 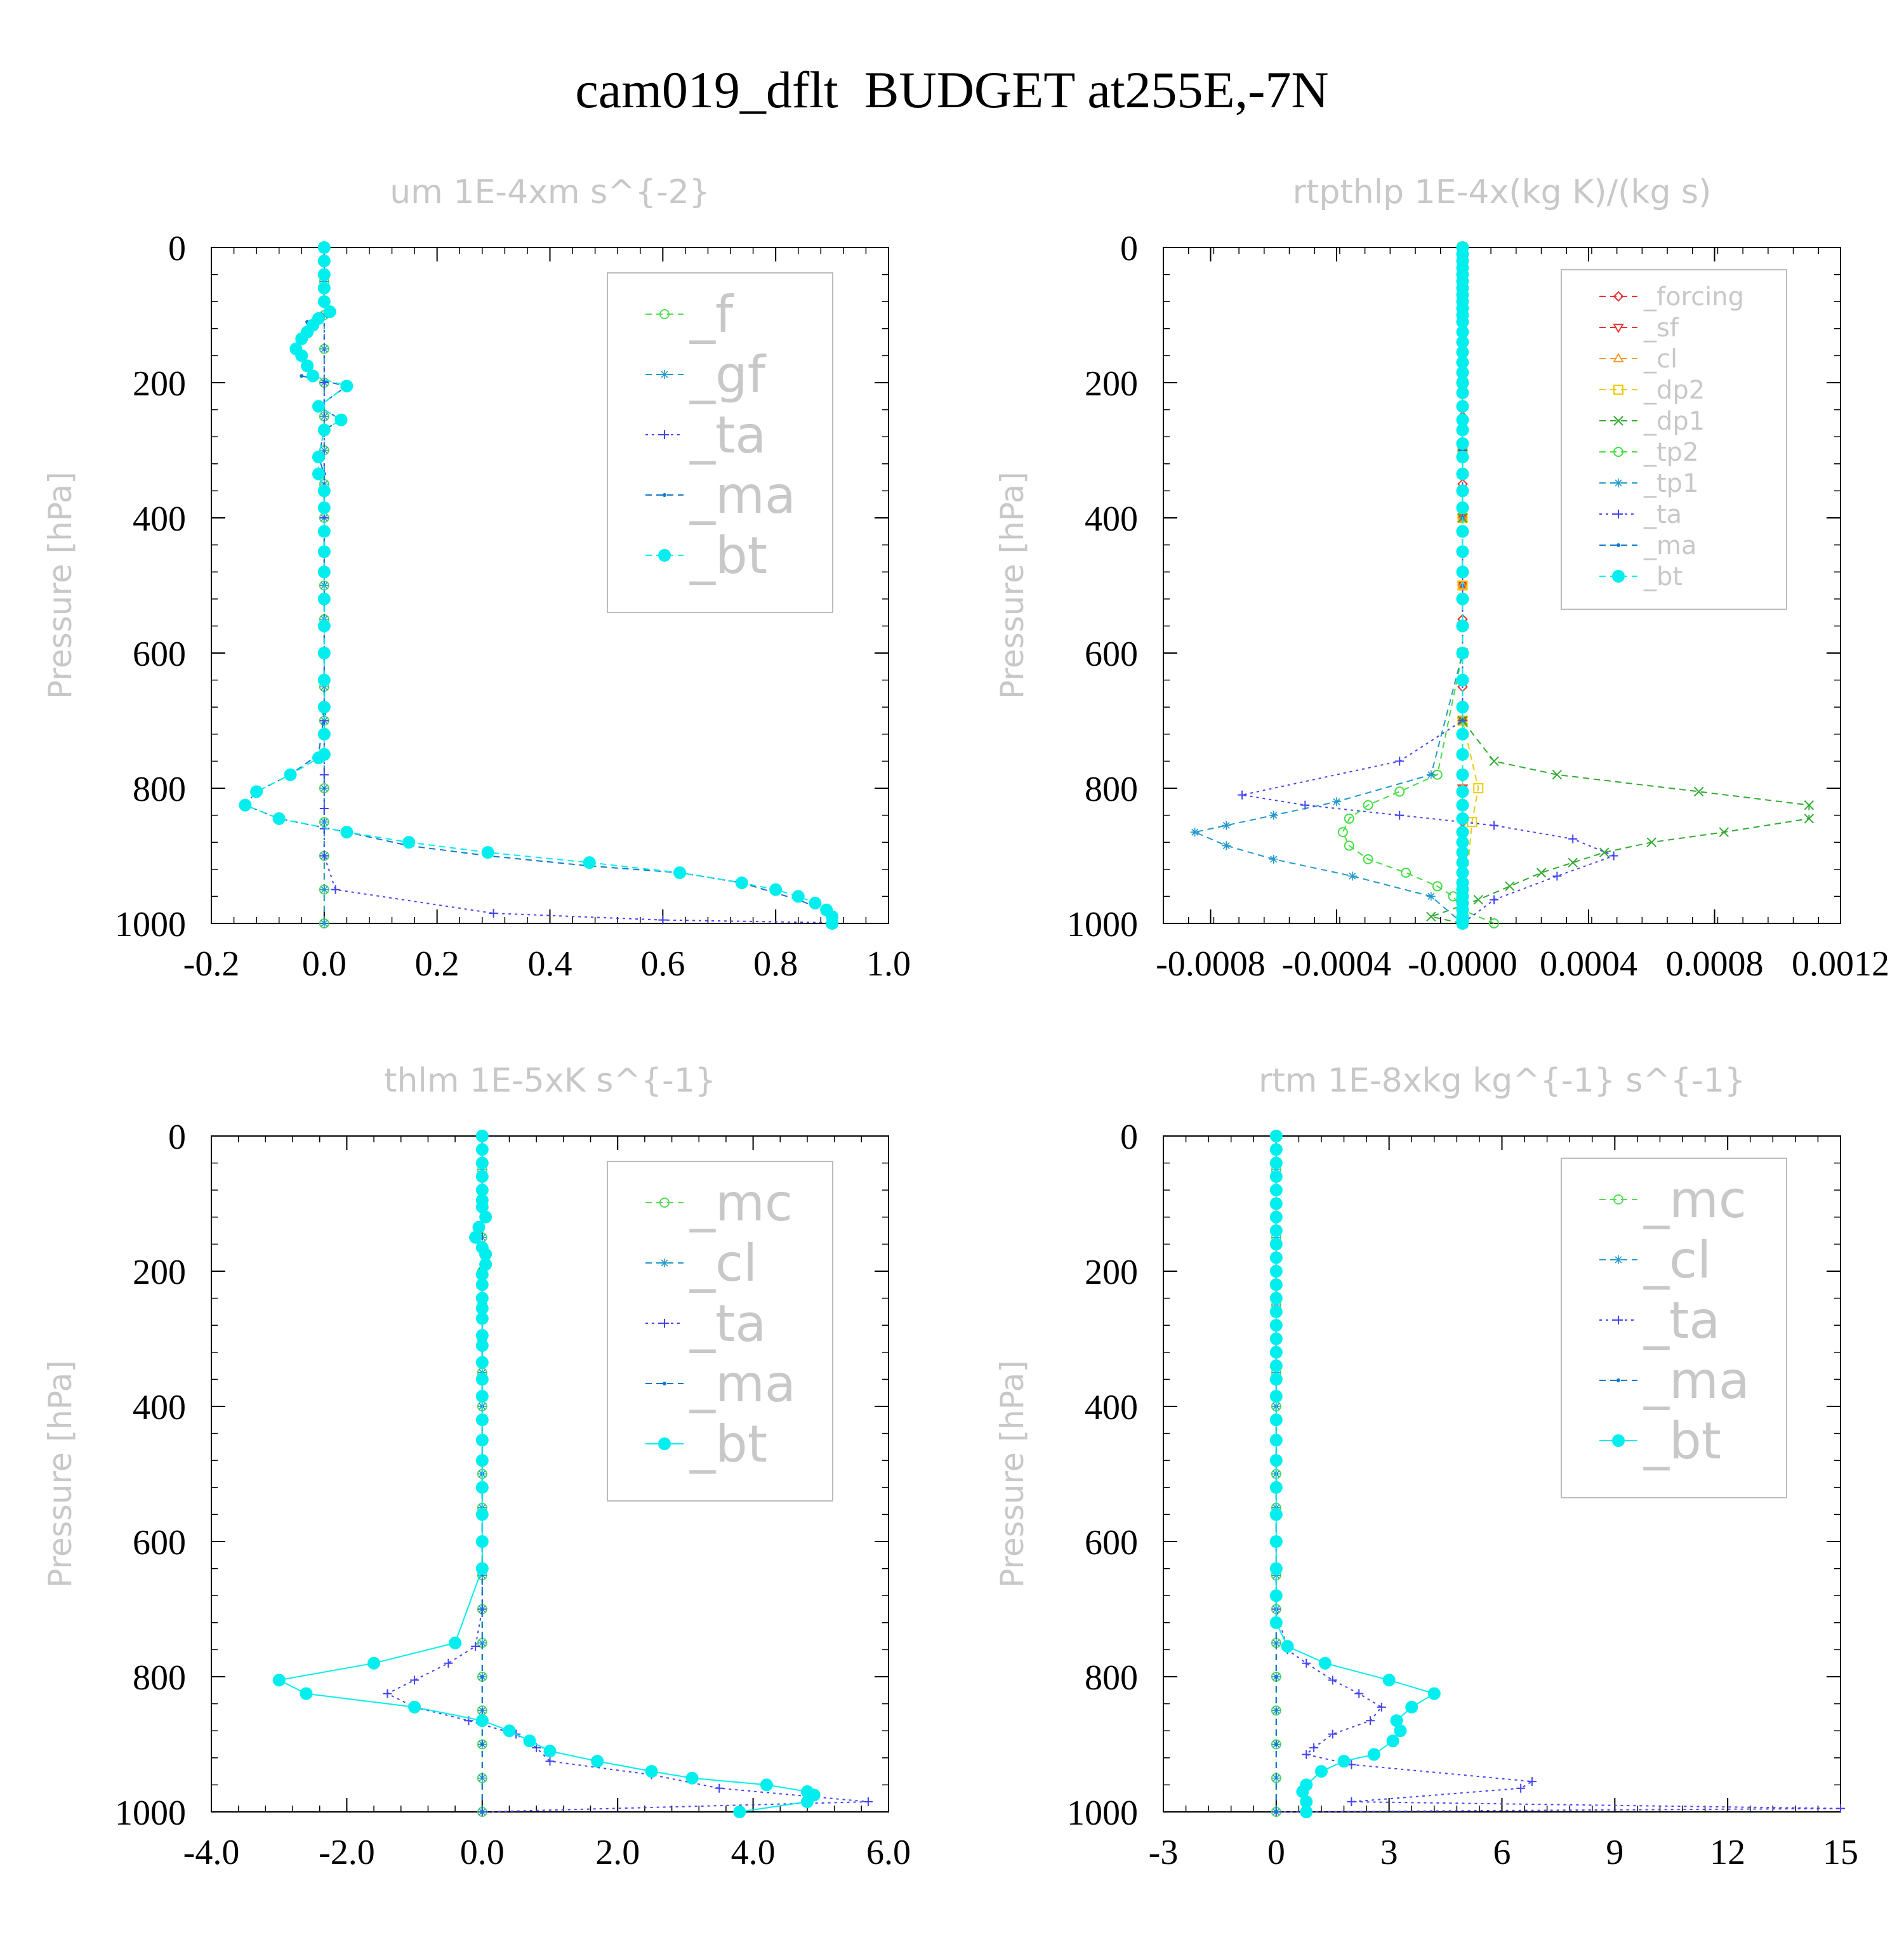 What do you see at coordinates (325, 964) in the screenshot?
I see `x-tick-label: 0.0` at bounding box center [325, 964].